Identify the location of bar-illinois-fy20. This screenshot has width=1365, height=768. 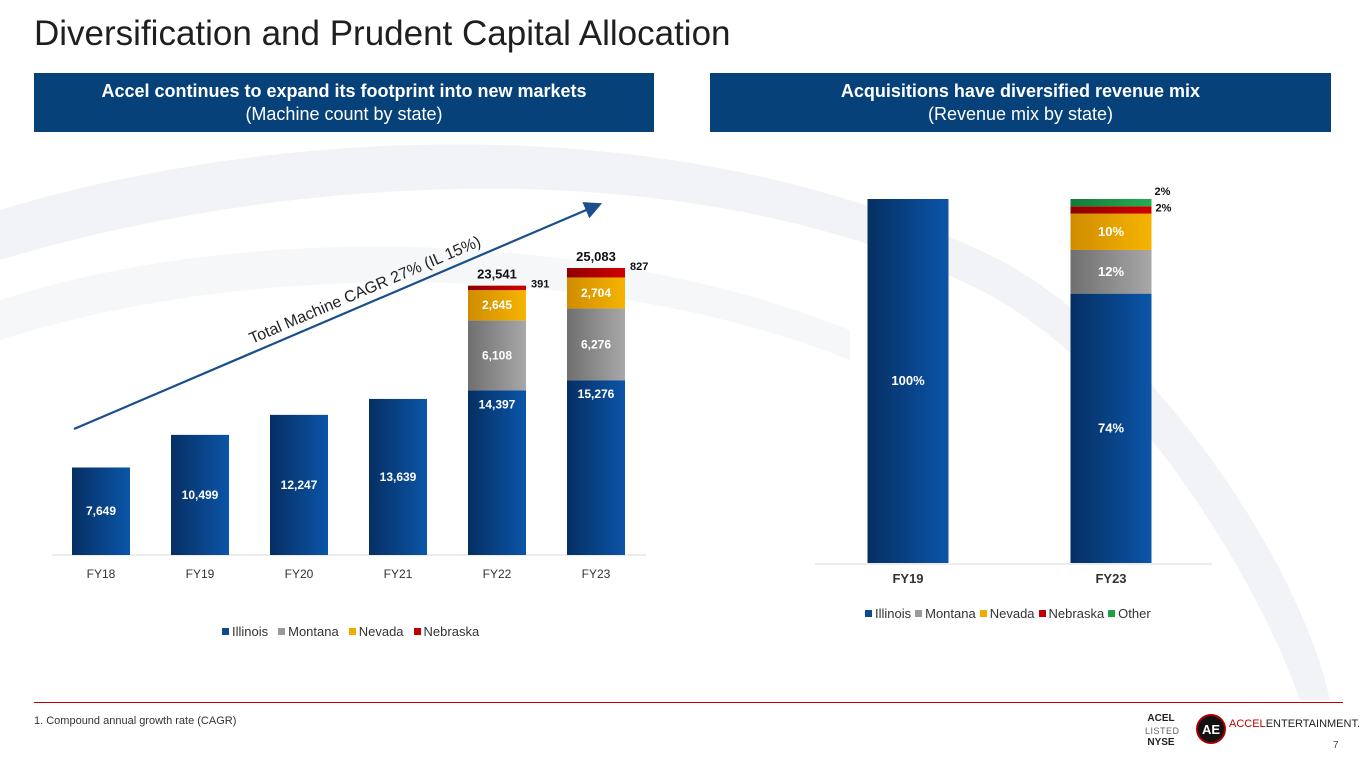
(299, 484).